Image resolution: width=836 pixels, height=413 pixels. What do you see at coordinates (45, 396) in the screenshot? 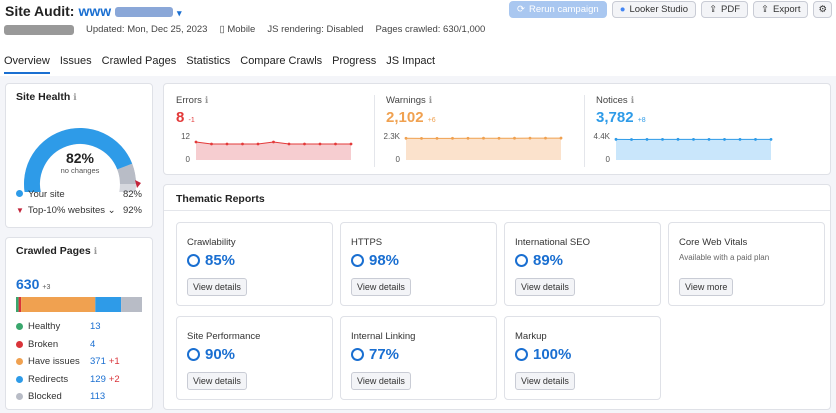
I see `crawled-item-label: Blocked` at bounding box center [45, 396].